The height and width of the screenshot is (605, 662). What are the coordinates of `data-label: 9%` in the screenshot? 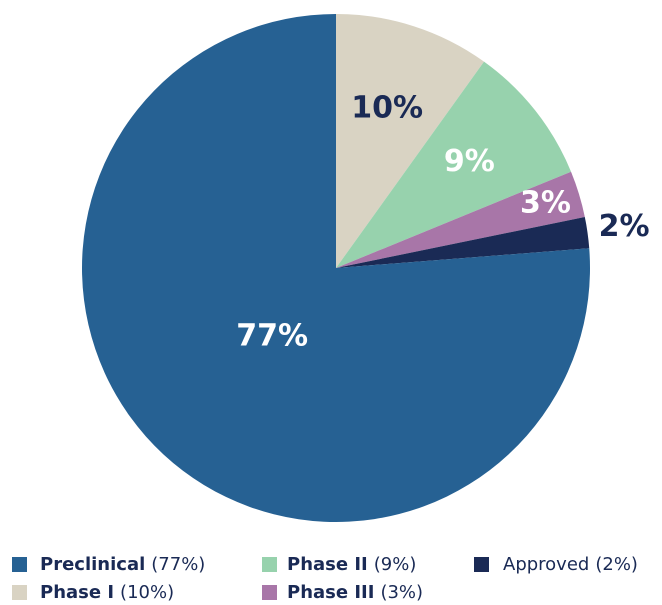 It's located at (469, 161).